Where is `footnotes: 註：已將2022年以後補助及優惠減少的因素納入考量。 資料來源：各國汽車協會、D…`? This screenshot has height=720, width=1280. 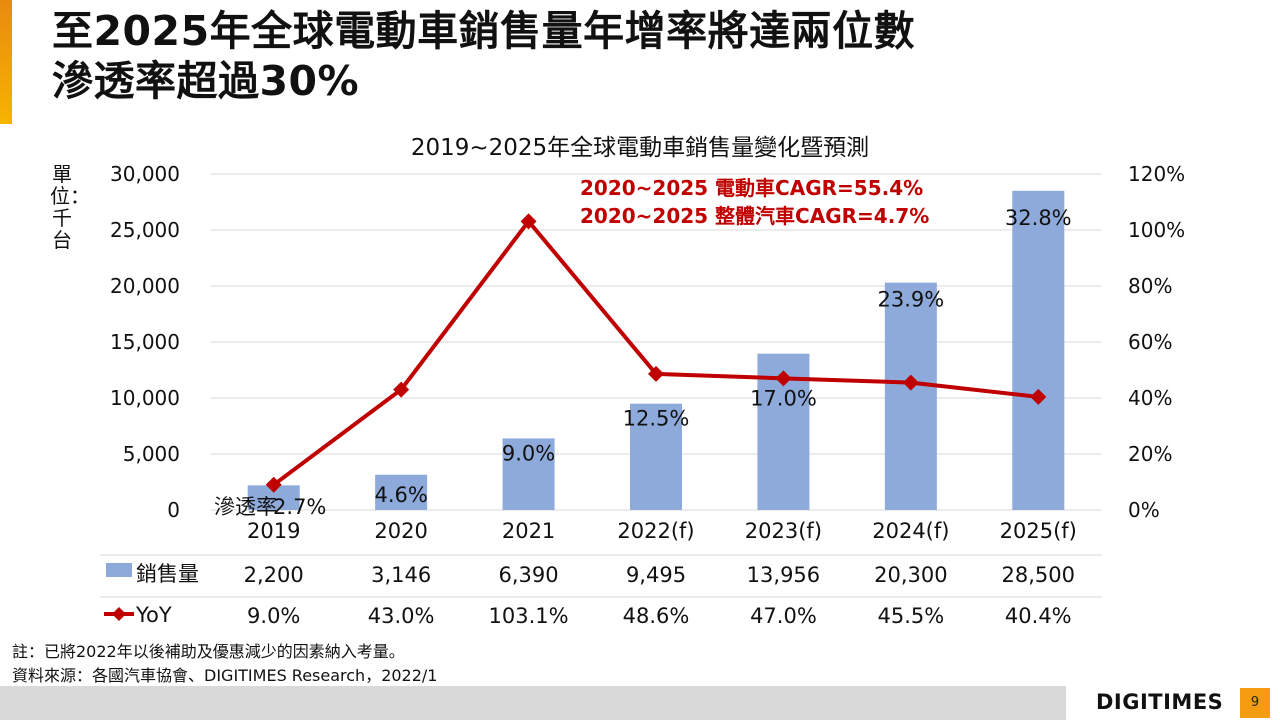
footnotes: 註：已將2022年以後補助及優惠減少的因素納入考量。 資料來源：各國汽車協會、D… is located at coordinates (225, 664).